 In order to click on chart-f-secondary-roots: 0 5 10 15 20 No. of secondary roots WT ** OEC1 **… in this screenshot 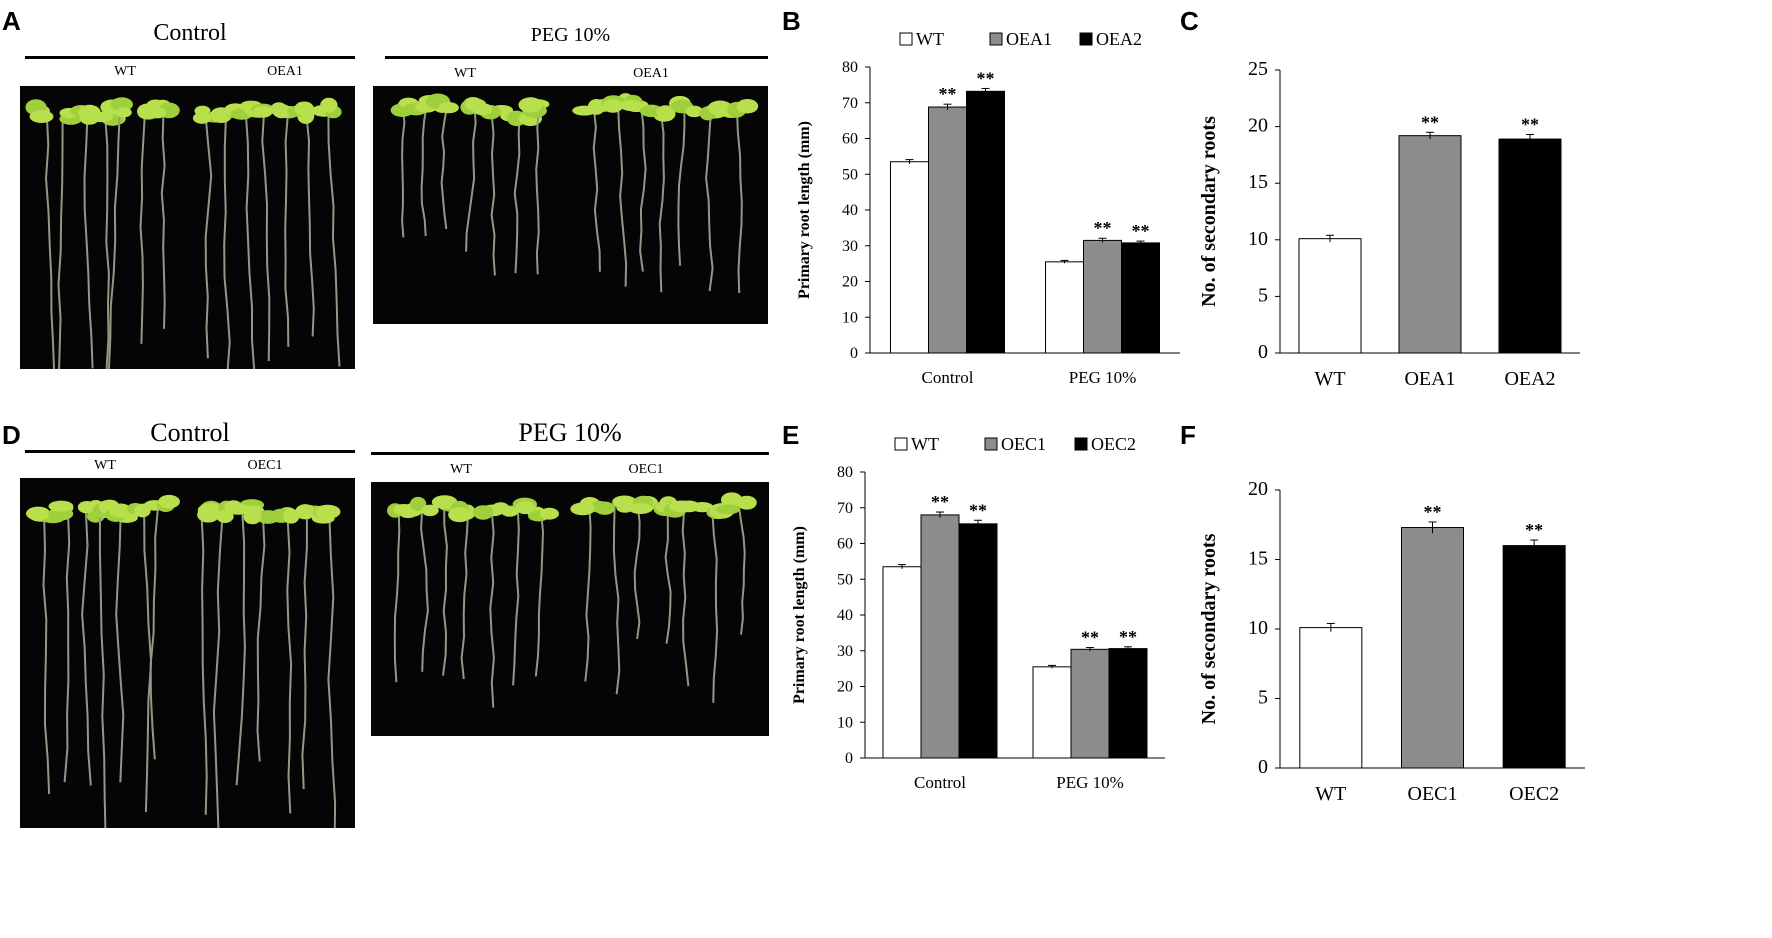, I will do `click(1392, 640)`.